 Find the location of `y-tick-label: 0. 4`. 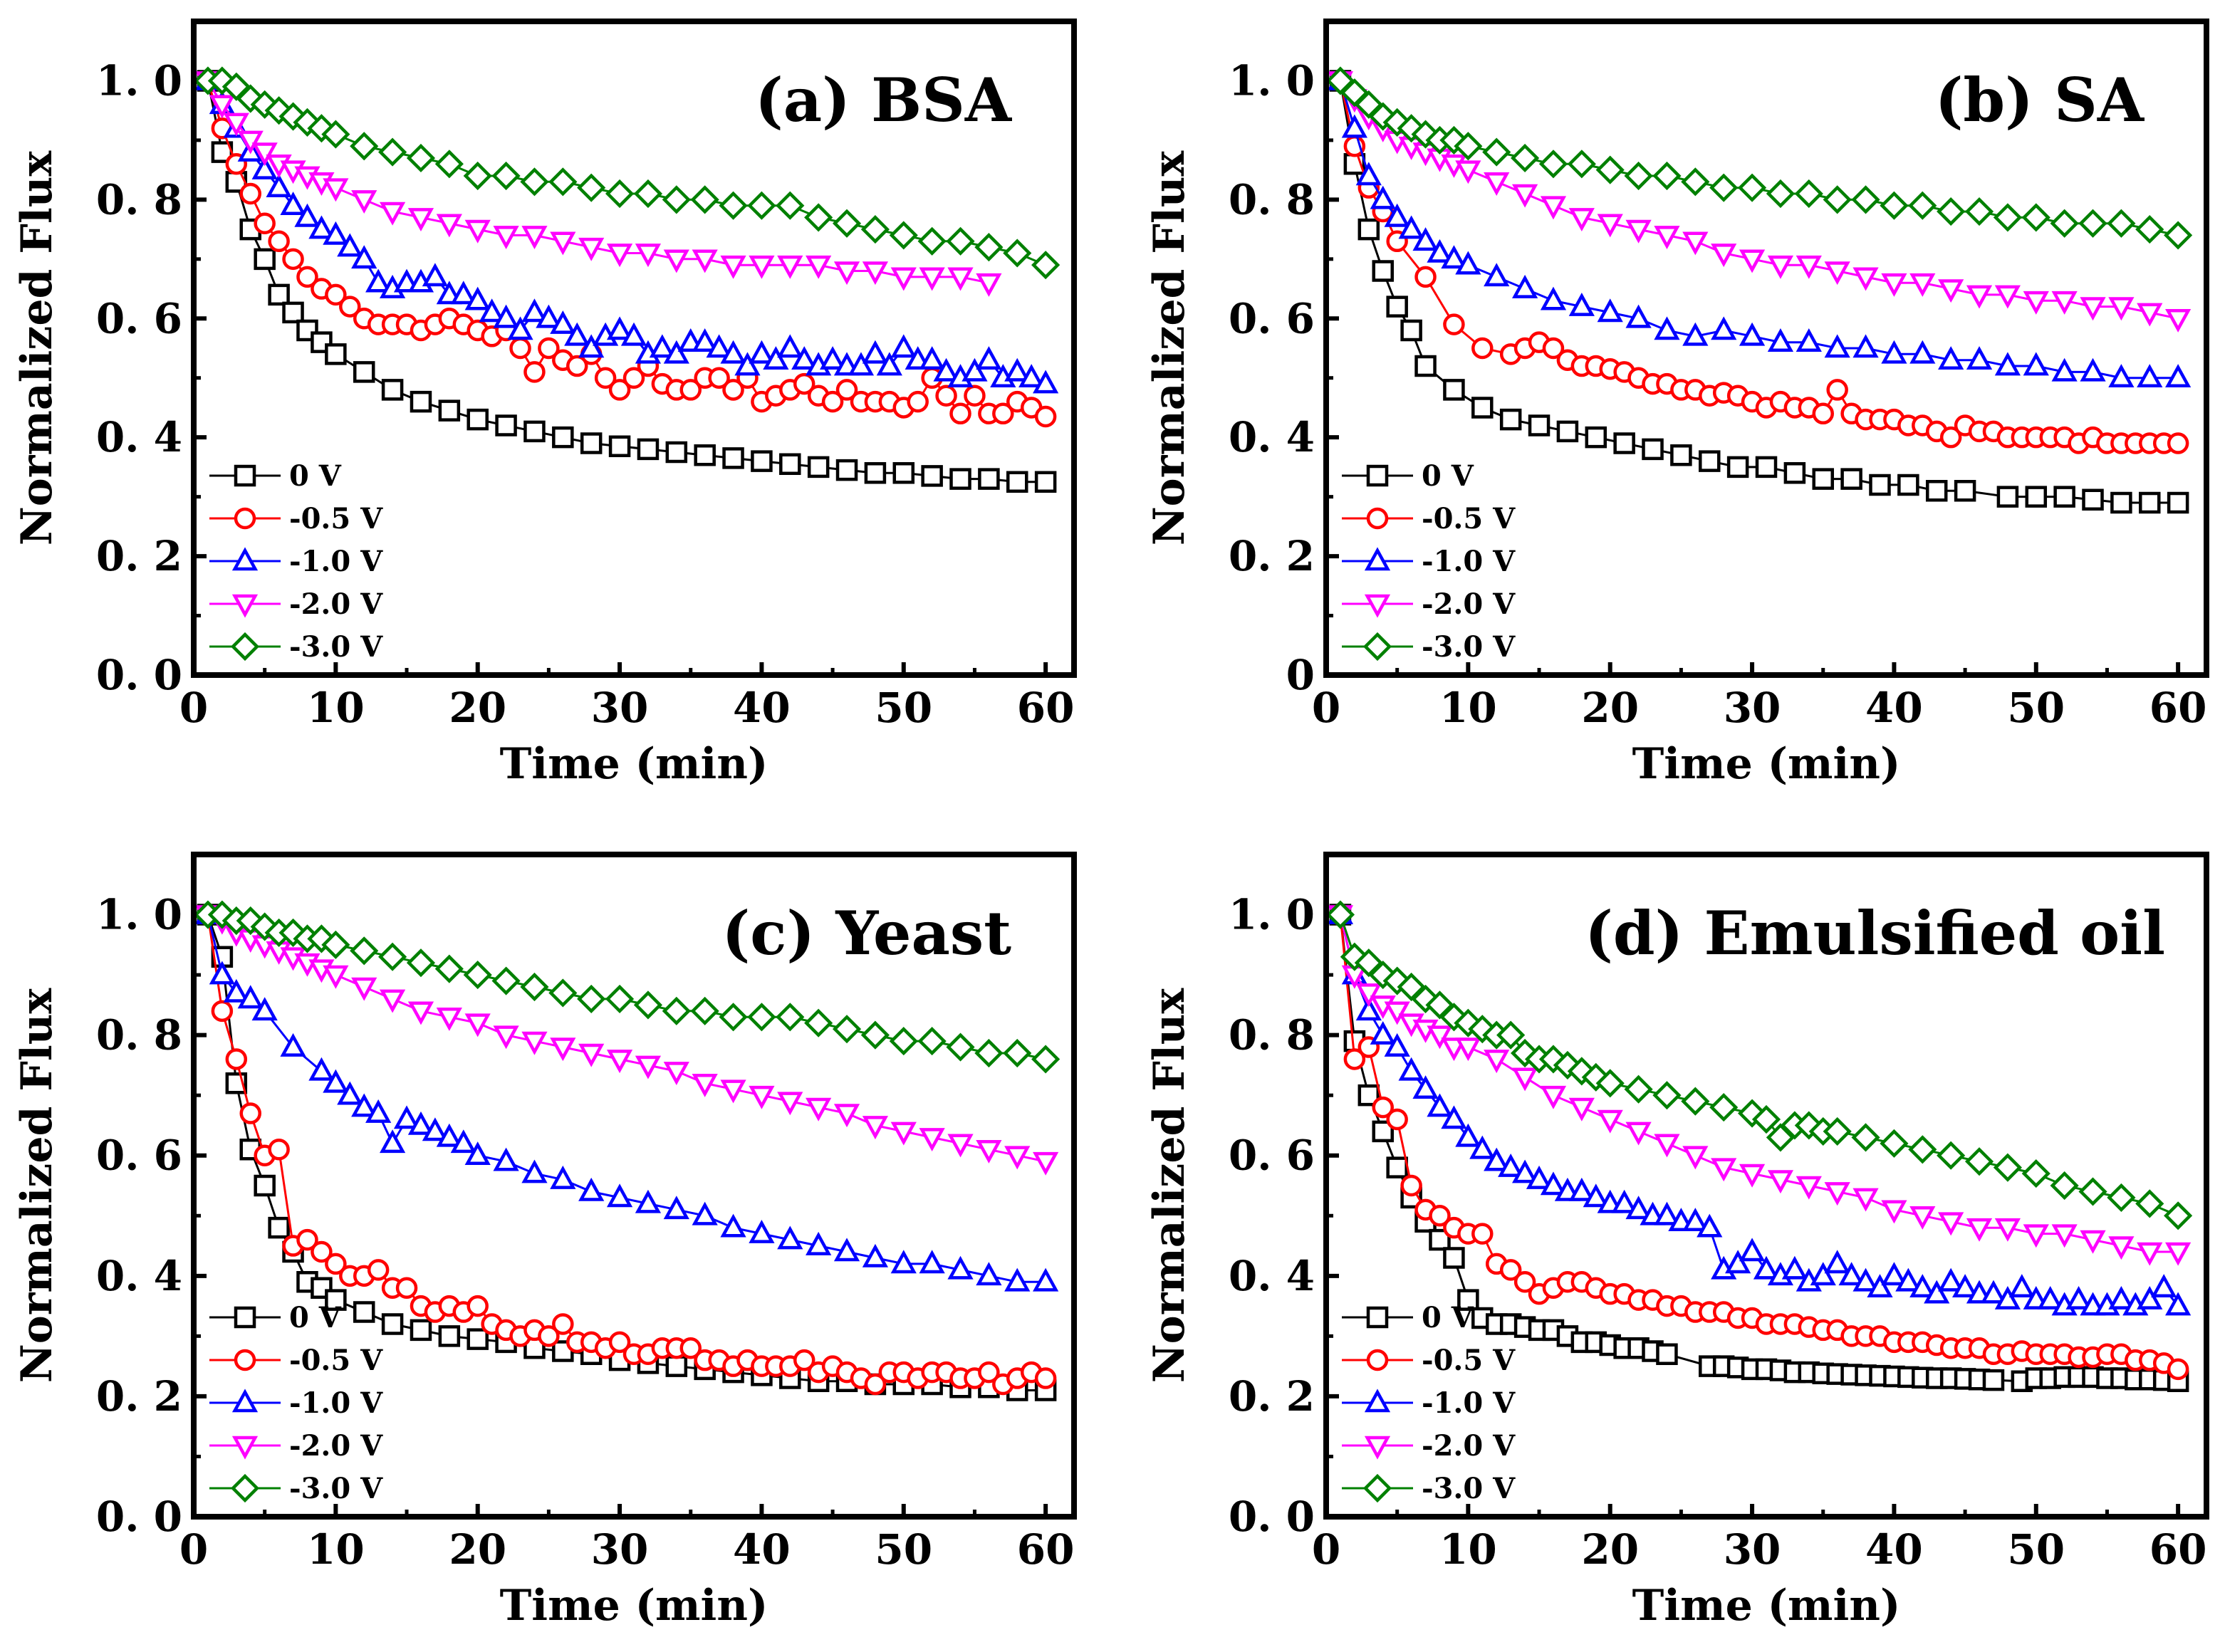

y-tick-label: 0. 4 is located at coordinates (139, 1276).